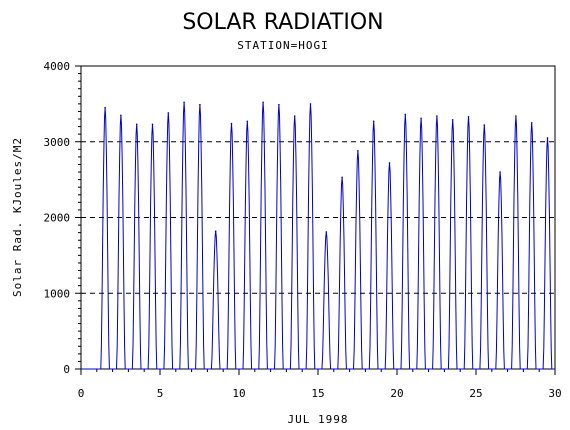 This screenshot has width=570, height=430. Describe the element at coordinates (238, 393) in the screenshot. I see `x-tick-label: 10` at that location.